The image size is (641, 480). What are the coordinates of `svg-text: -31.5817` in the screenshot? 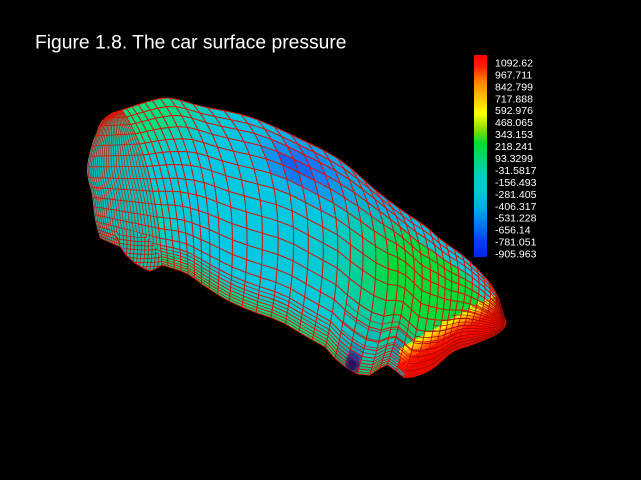 It's located at (516, 171).